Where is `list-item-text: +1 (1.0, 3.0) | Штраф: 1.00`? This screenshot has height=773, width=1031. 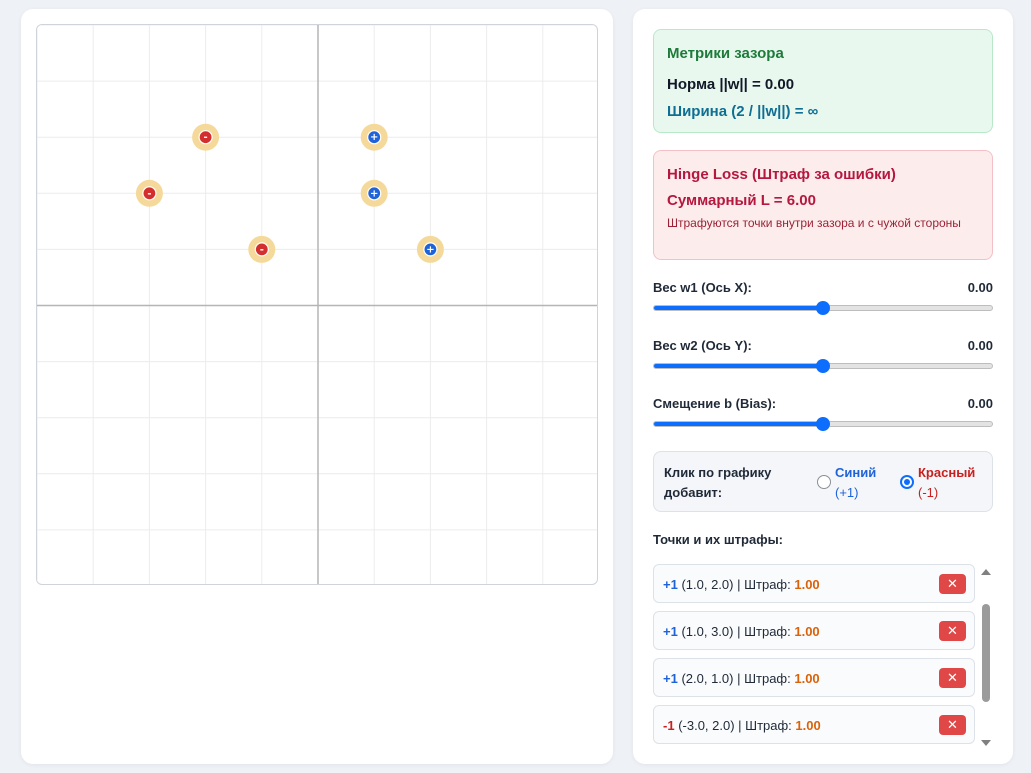 list-item-text: +1 (1.0, 3.0) | Штраф: 1.00 is located at coordinates (741, 631).